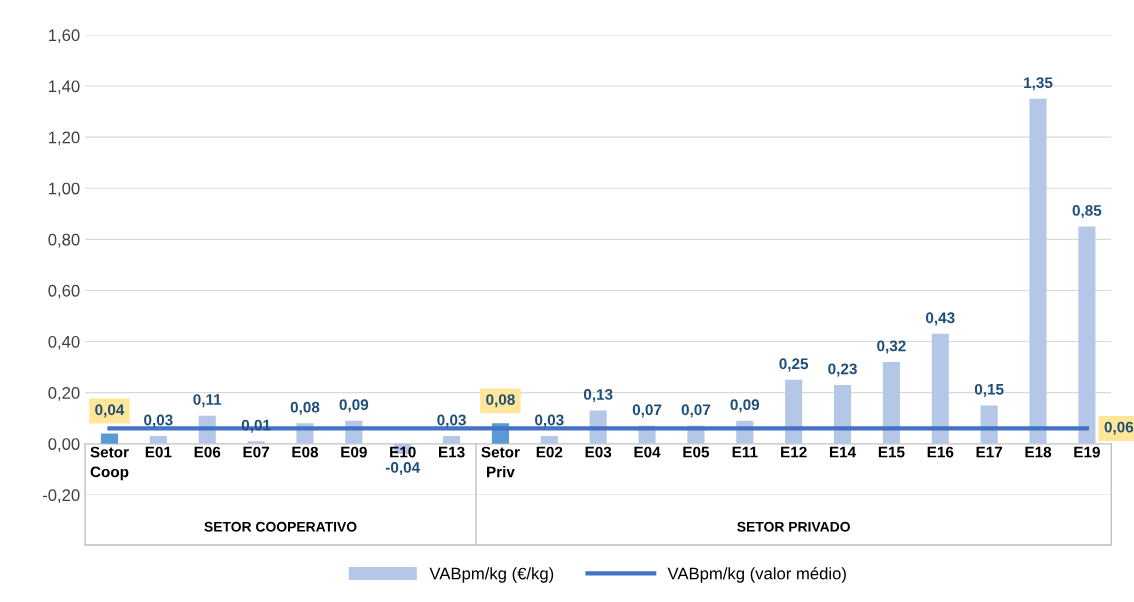  Describe the element at coordinates (745, 452) in the screenshot. I see `x-tick-label: E11` at that location.